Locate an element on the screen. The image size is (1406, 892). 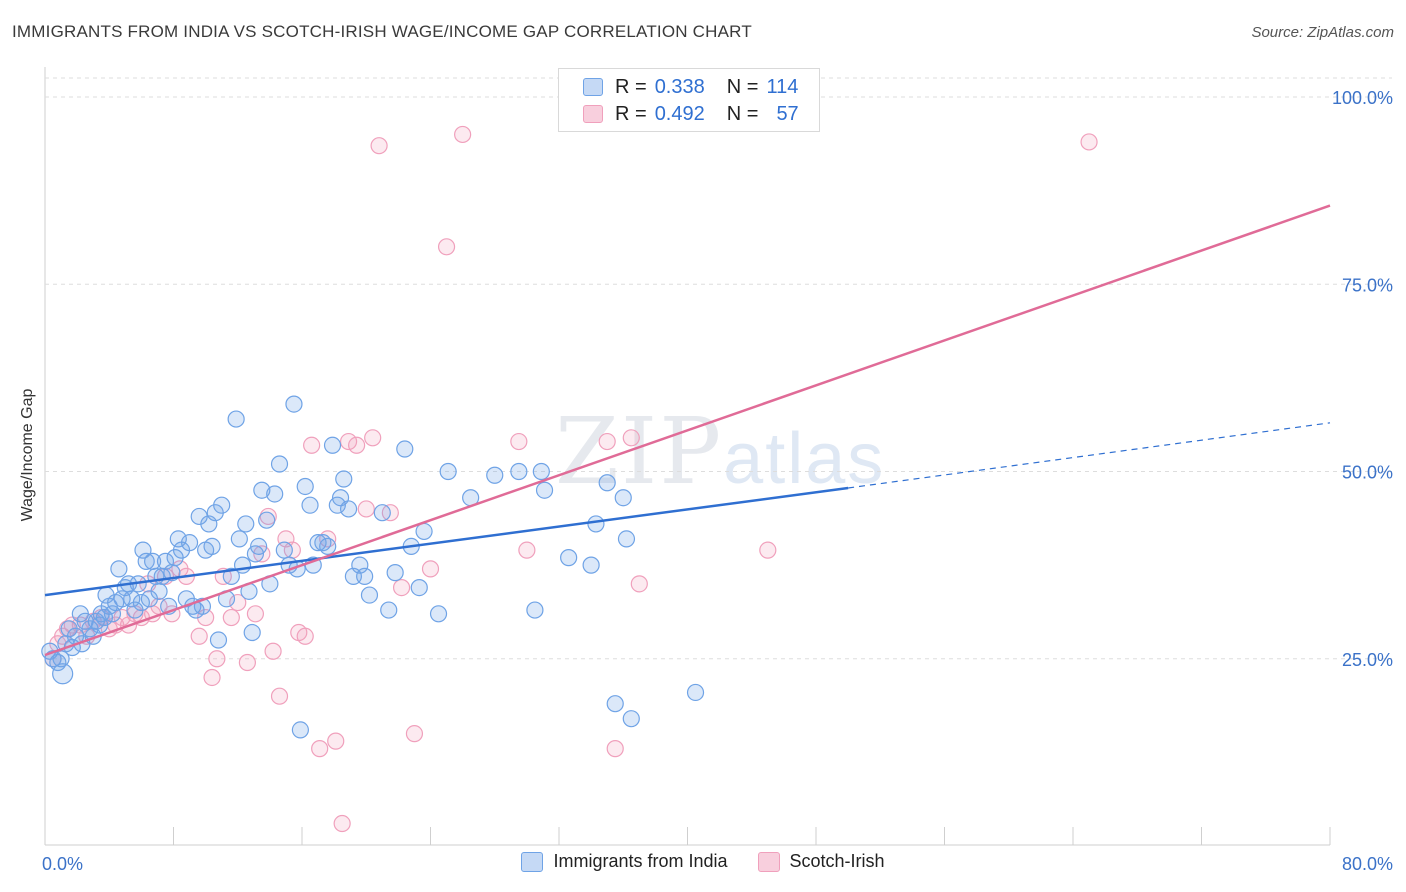
series-legend: Immigrants from India Scotch-Irish is located at coordinates (703, 861).